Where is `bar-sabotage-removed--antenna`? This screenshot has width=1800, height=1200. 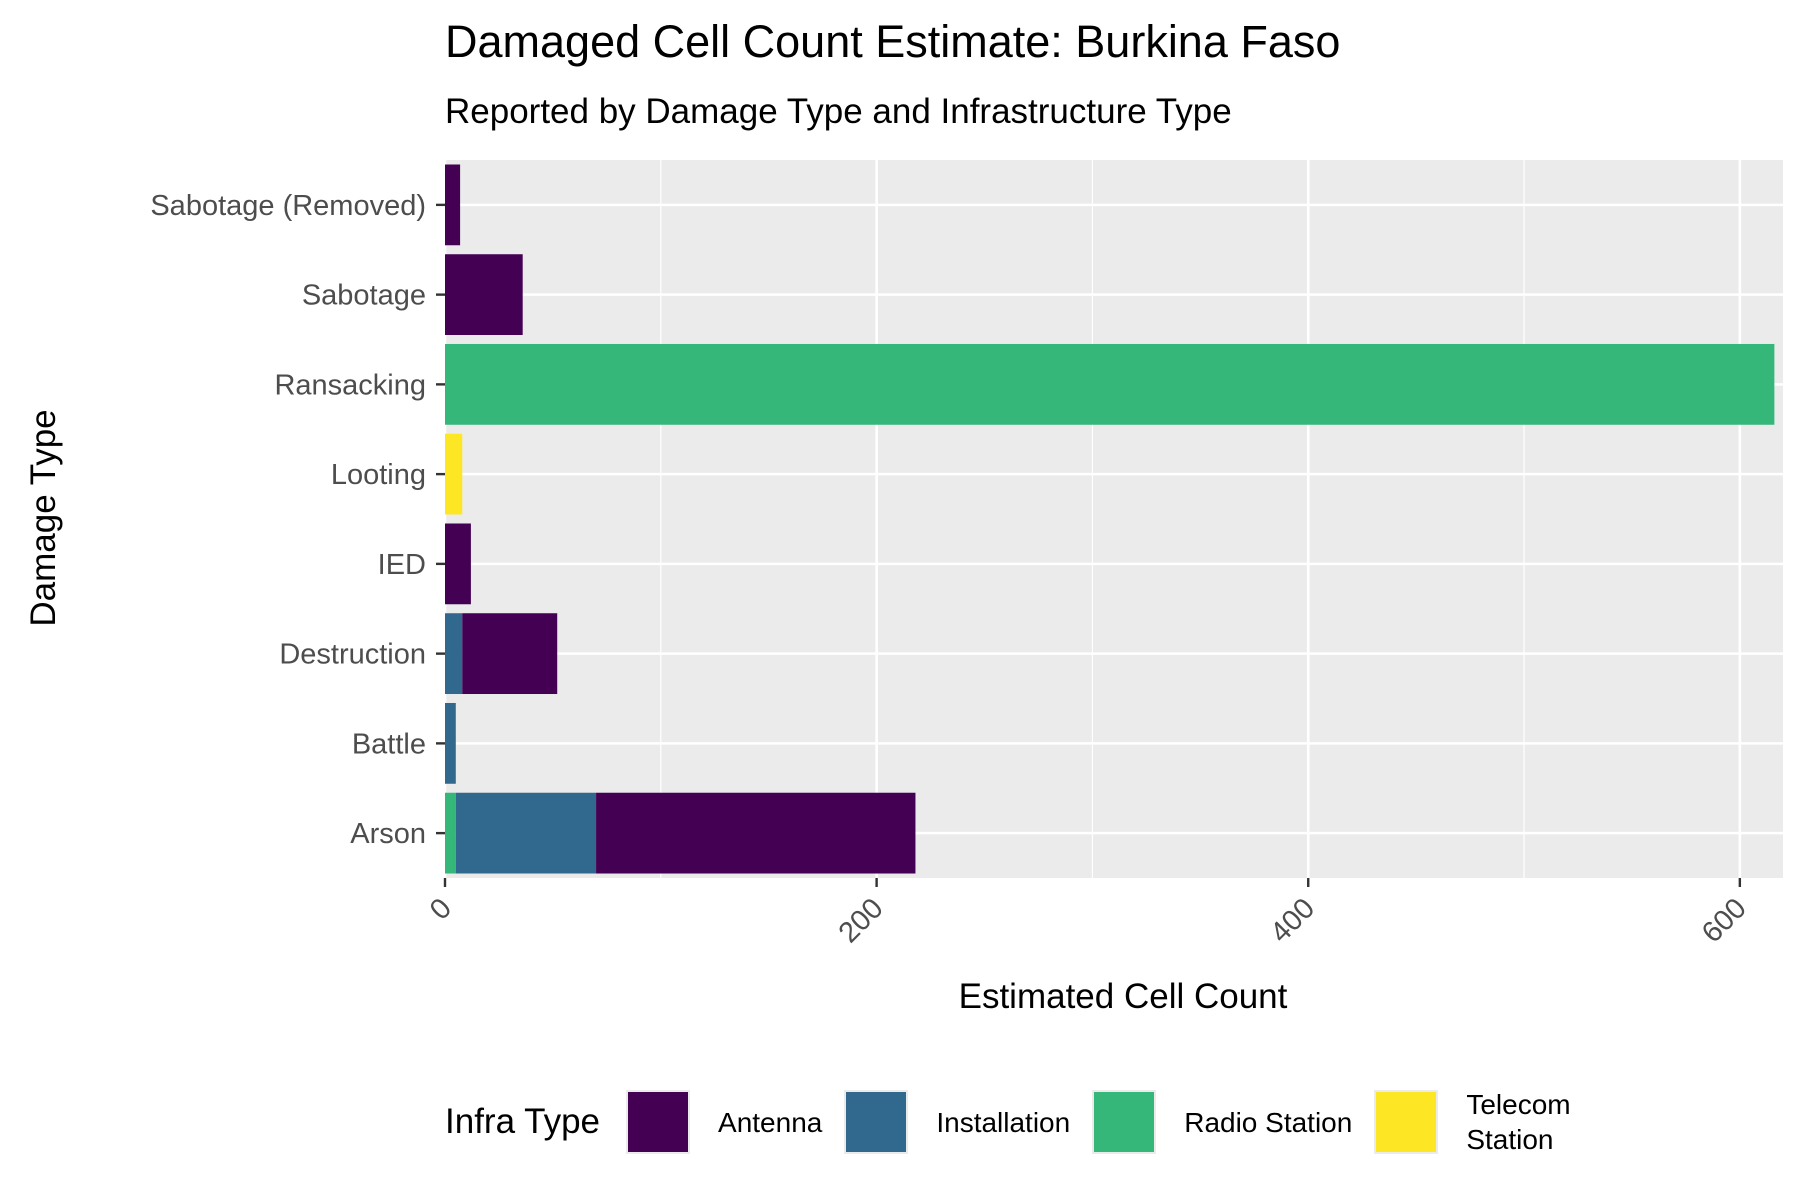
bar-sabotage-removed--antenna is located at coordinates (453, 205).